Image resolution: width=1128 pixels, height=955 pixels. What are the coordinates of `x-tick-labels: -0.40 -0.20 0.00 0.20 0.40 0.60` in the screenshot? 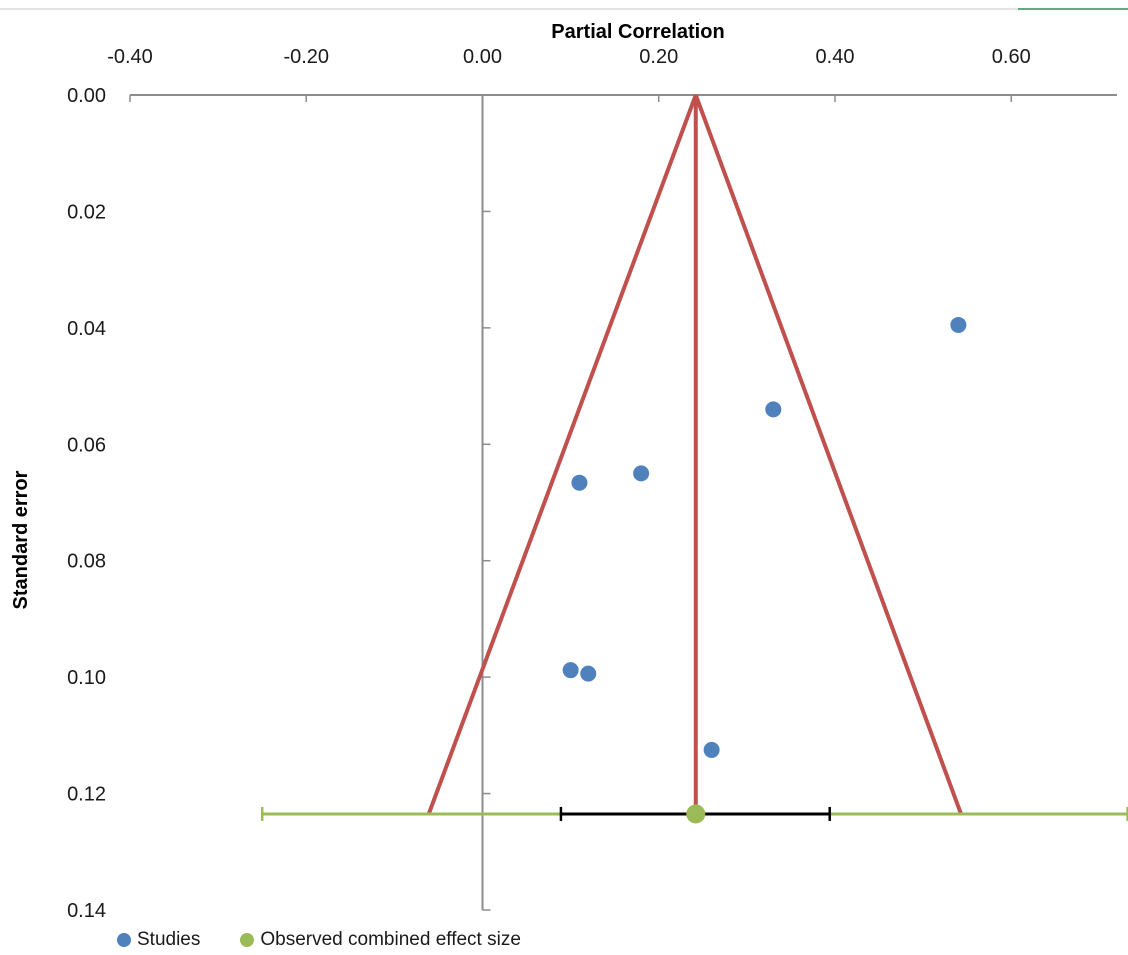 It's located at (569, 57).